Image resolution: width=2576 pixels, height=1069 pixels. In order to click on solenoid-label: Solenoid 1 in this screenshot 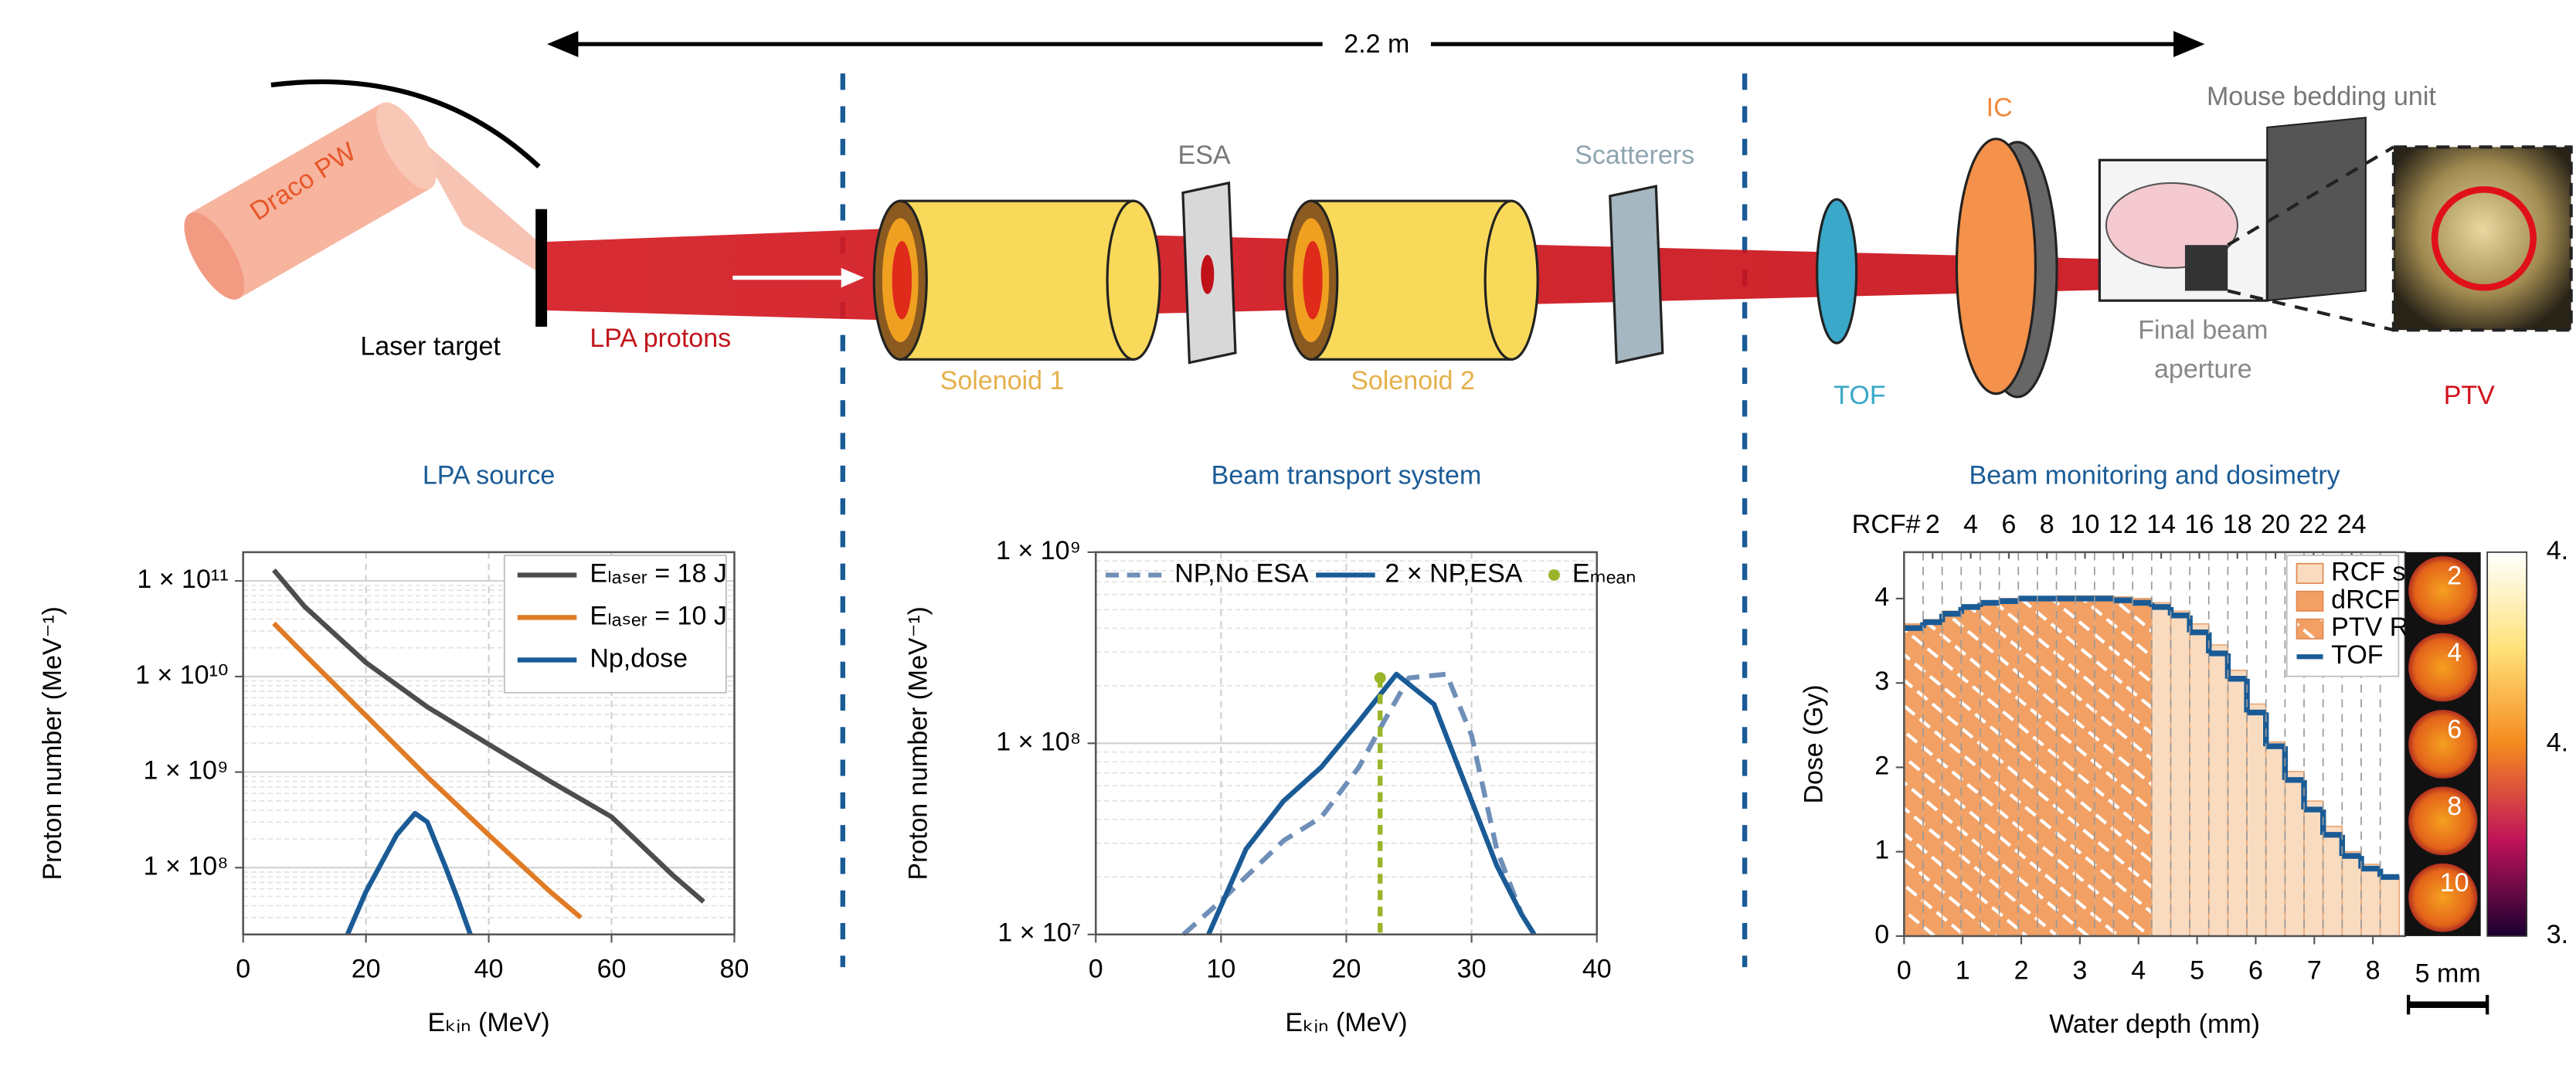, I will do `click(1002, 380)`.